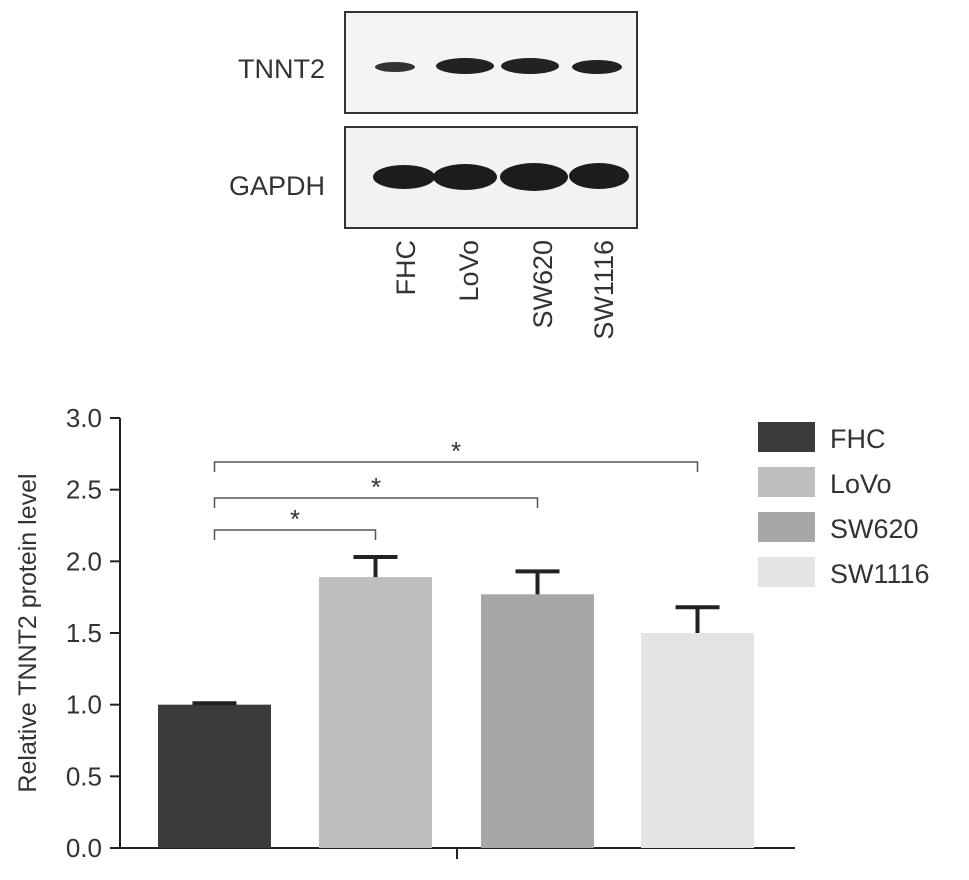  I want to click on y-axis-label: Relative TNNT2 protein level, so click(28, 632).